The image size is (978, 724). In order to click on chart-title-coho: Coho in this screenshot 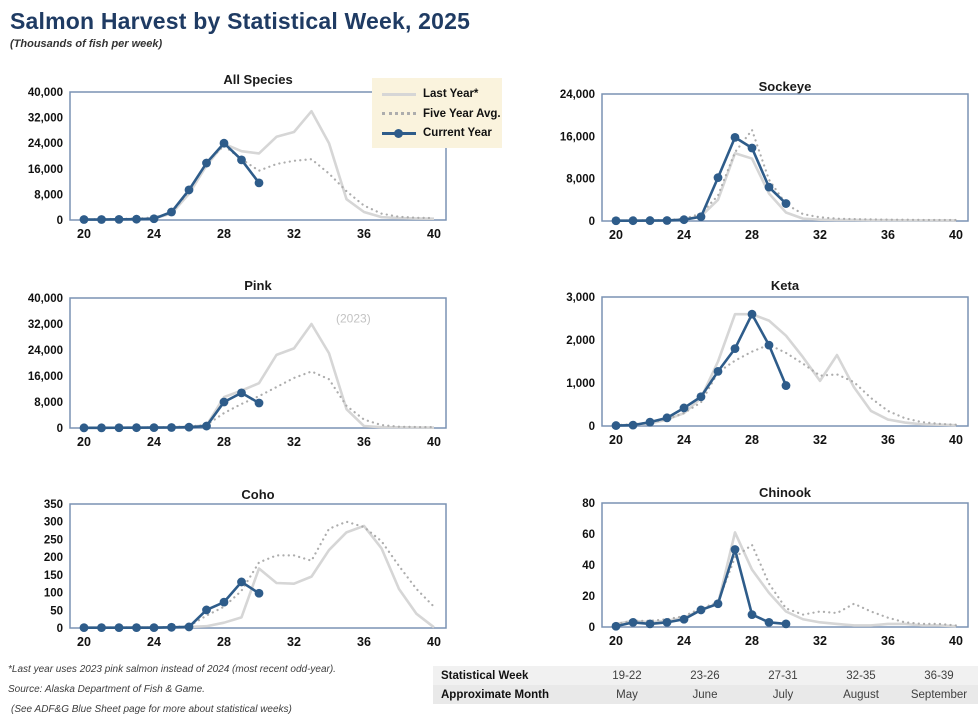, I will do `click(258, 494)`.